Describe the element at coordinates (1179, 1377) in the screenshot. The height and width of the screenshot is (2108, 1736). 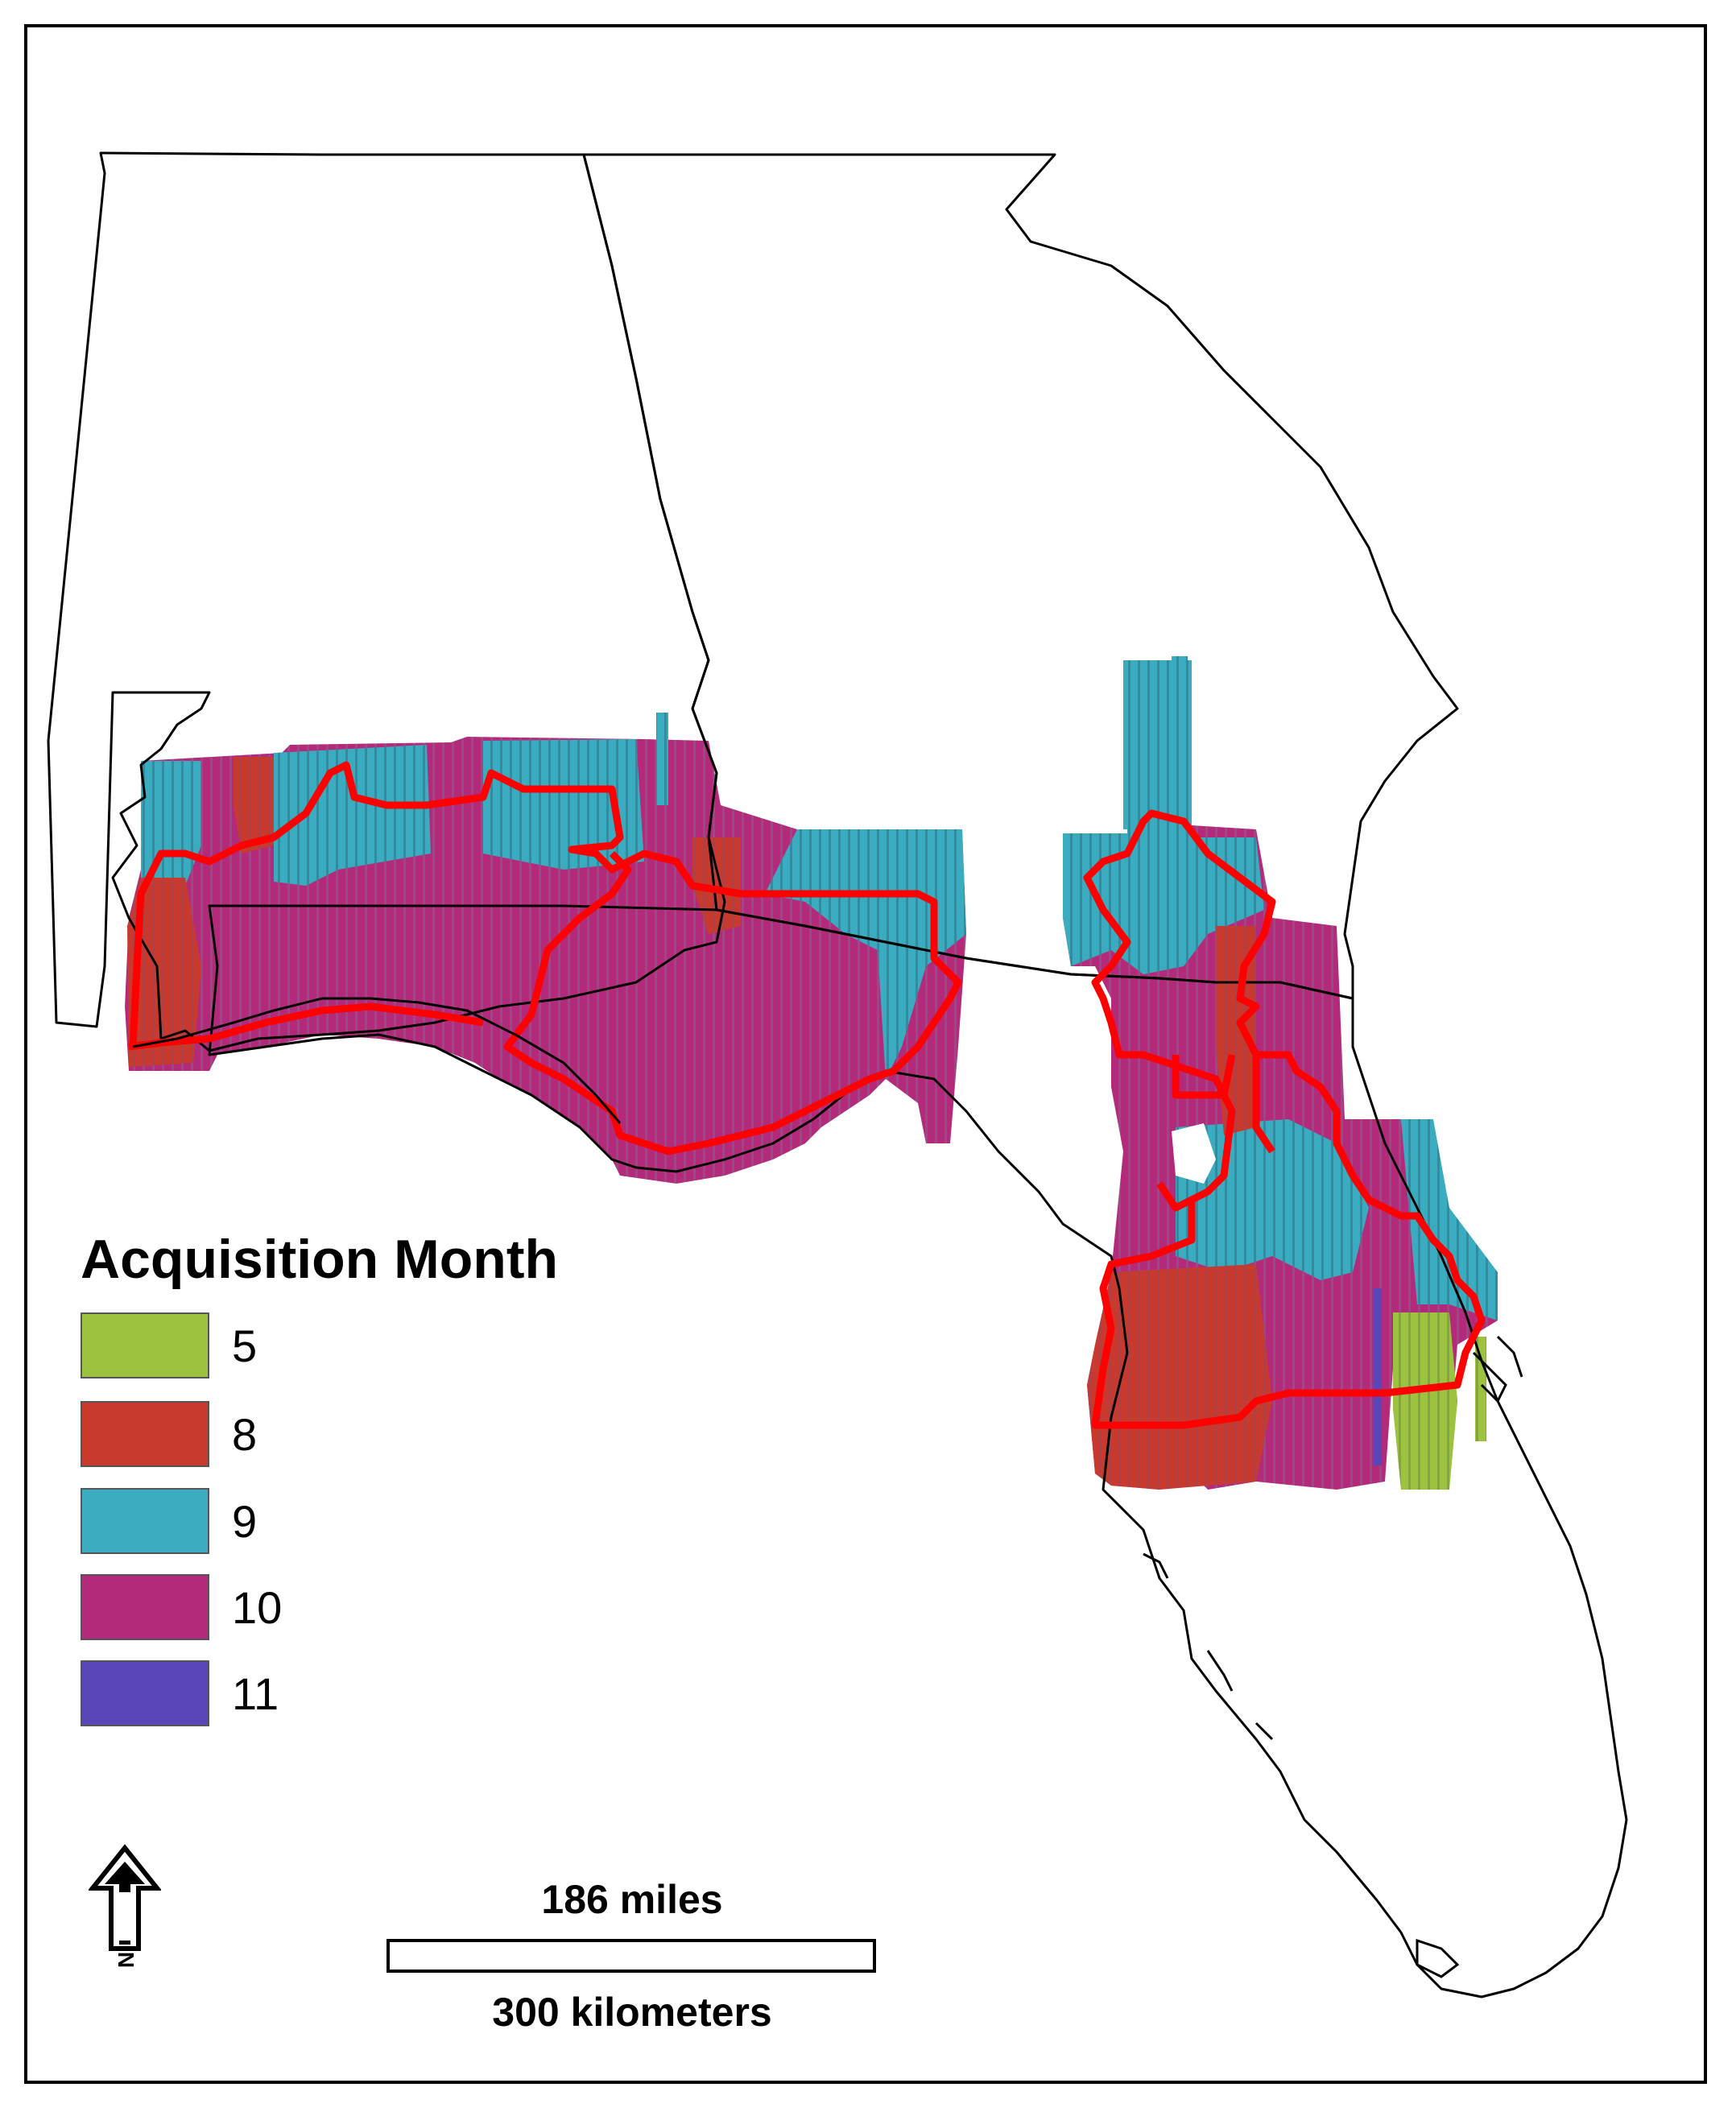
I see `coverage-east-red-west` at that location.